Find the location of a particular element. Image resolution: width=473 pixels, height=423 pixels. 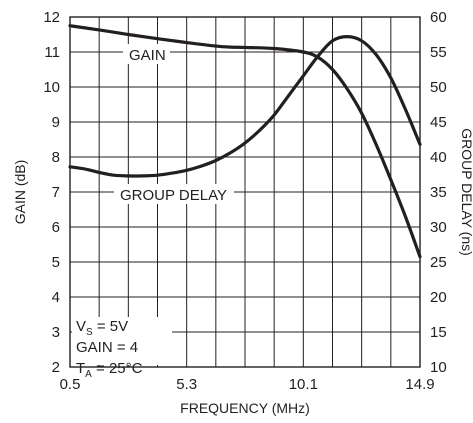

y-left-tick-label: 12 is located at coordinates (51, 17).